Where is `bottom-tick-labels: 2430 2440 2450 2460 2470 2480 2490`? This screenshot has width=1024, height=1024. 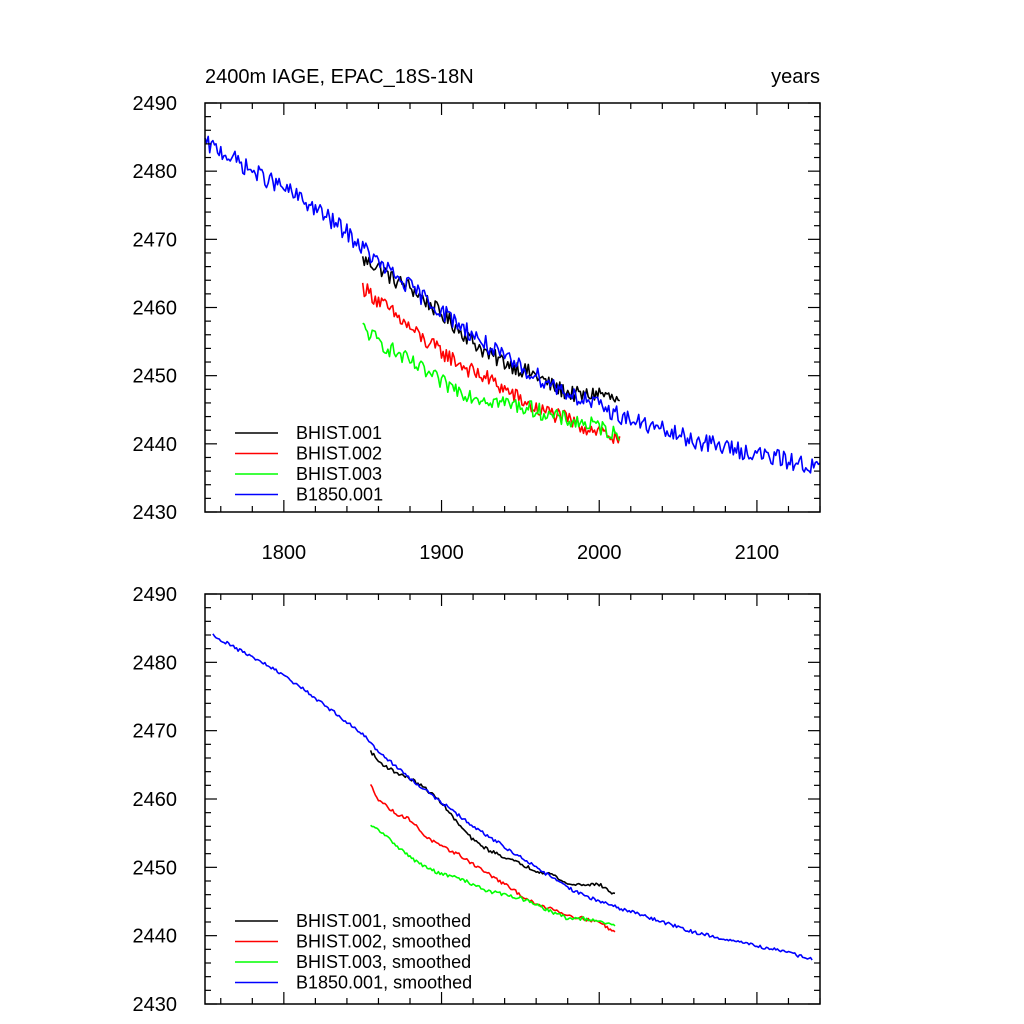
bottom-tick-labels: 2430 2440 2450 2460 2470 2480 2490 is located at coordinates (155, 800).